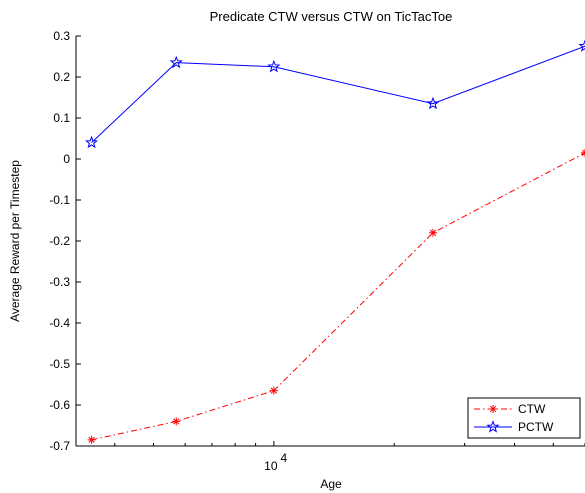  What do you see at coordinates (271, 466) in the screenshot?
I see `x-tick-label: 10` at bounding box center [271, 466].